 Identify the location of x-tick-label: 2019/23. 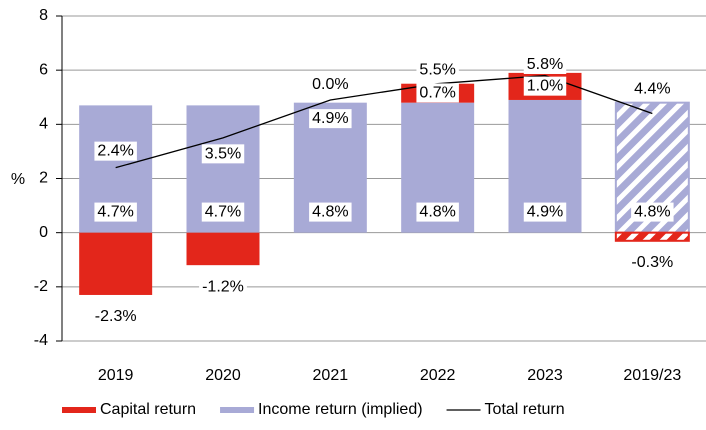
(652, 375).